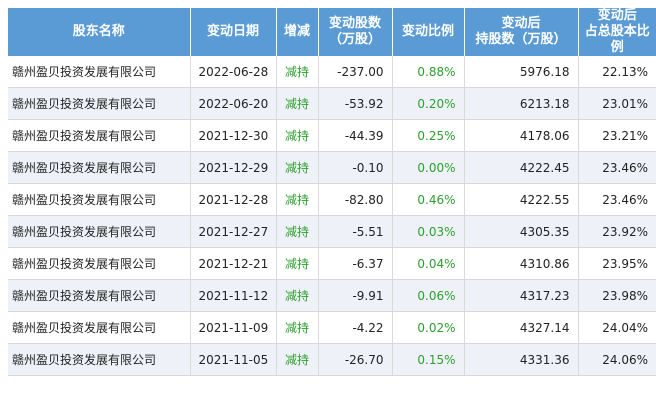  What do you see at coordinates (355, 359) in the screenshot?
I see `cell-change-shares: -26.70` at bounding box center [355, 359].